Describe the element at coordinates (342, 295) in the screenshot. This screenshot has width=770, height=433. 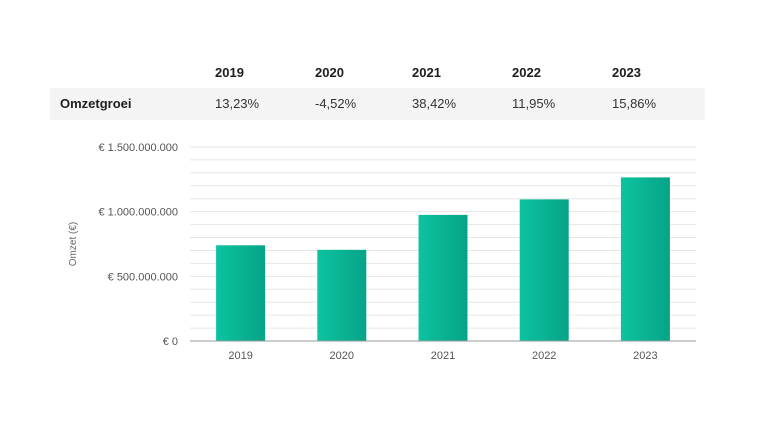
I see `bar-2020` at that location.